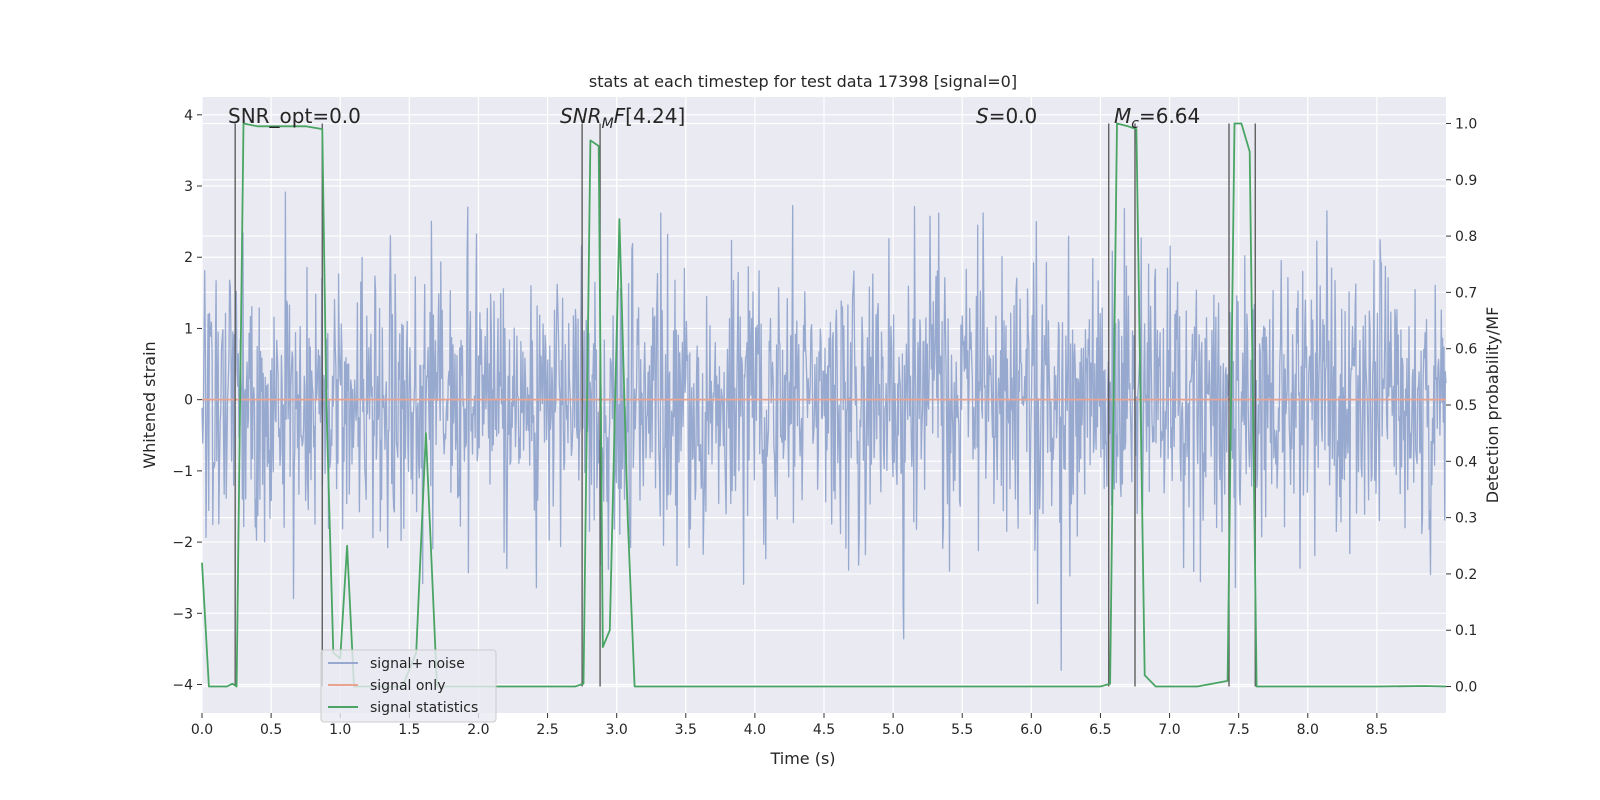 The image size is (1600, 800). What do you see at coordinates (202, 730) in the screenshot?
I see `x-tick-label: 0.0` at bounding box center [202, 730].